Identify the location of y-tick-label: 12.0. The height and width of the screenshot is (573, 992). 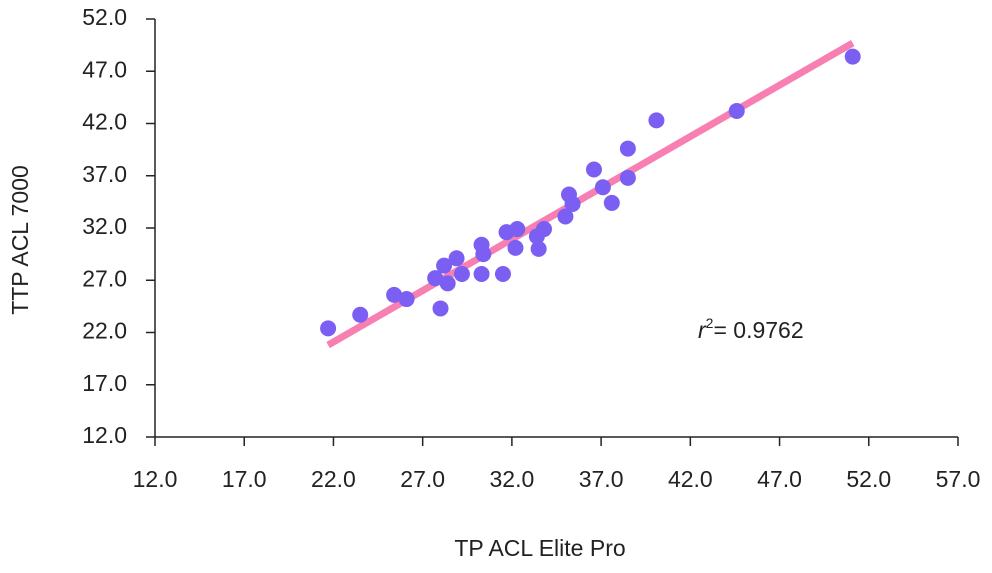
(104, 435).